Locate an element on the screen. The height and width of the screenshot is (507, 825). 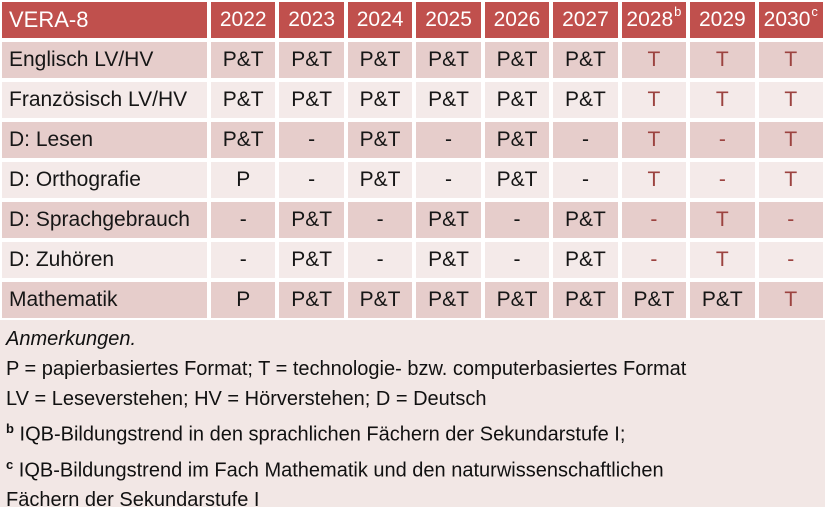
row-label-text: D: Zuhören is located at coordinates (62, 259).